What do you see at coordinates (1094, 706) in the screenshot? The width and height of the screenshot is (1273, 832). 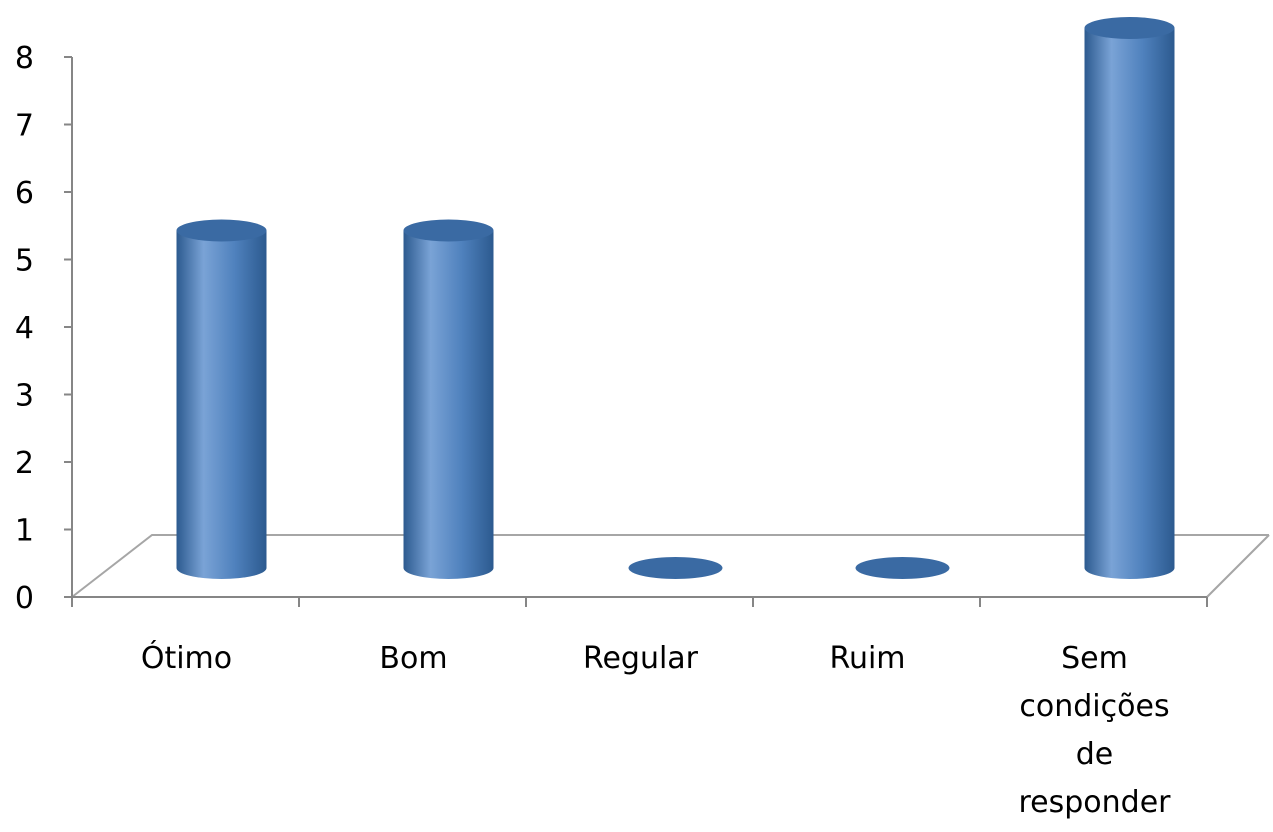 I see `x-category-label-line: condições` at bounding box center [1094, 706].